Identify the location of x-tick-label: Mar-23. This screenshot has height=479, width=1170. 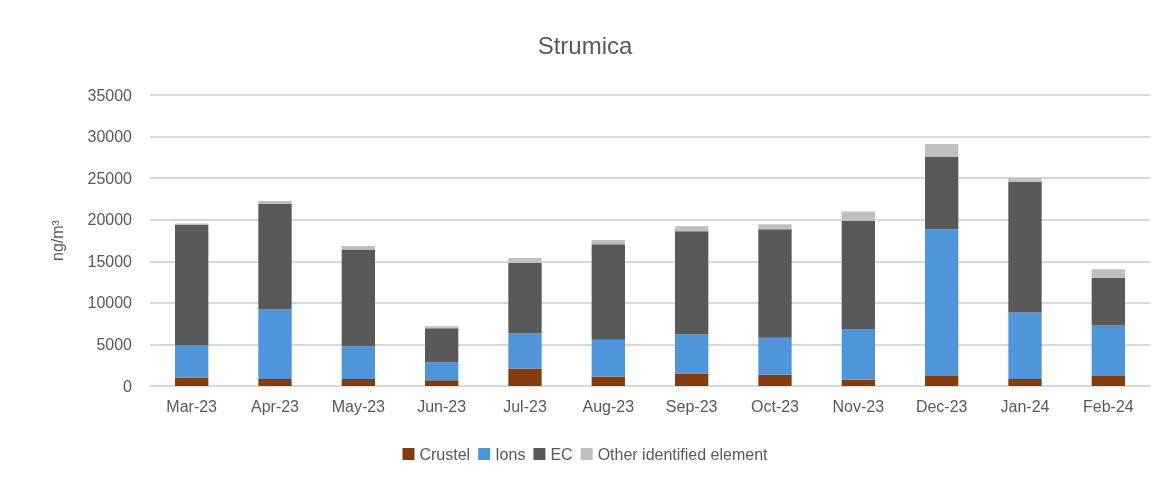
(192, 406).